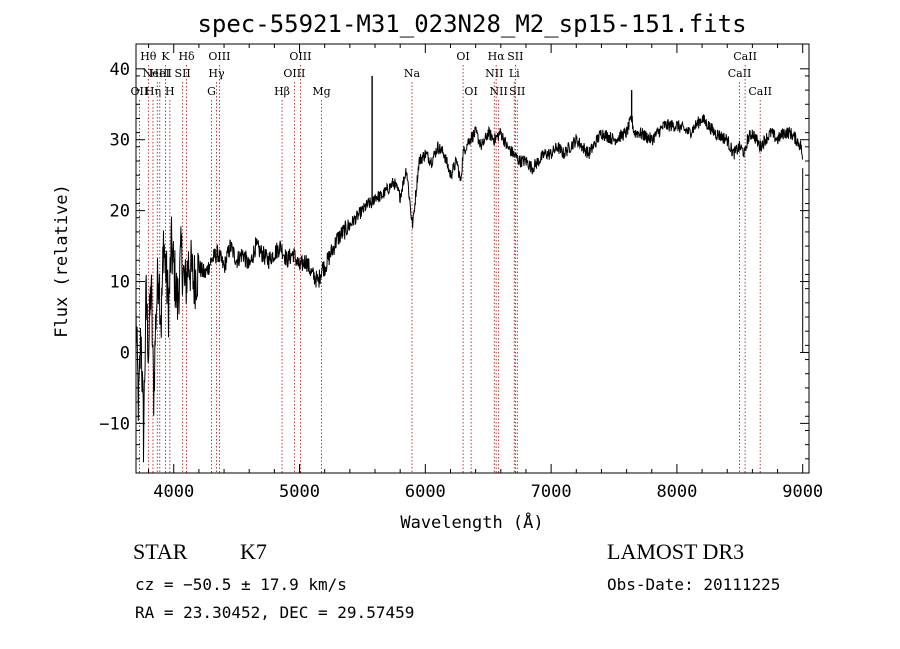  I want to click on x-tick-label: 8000, so click(676, 492).